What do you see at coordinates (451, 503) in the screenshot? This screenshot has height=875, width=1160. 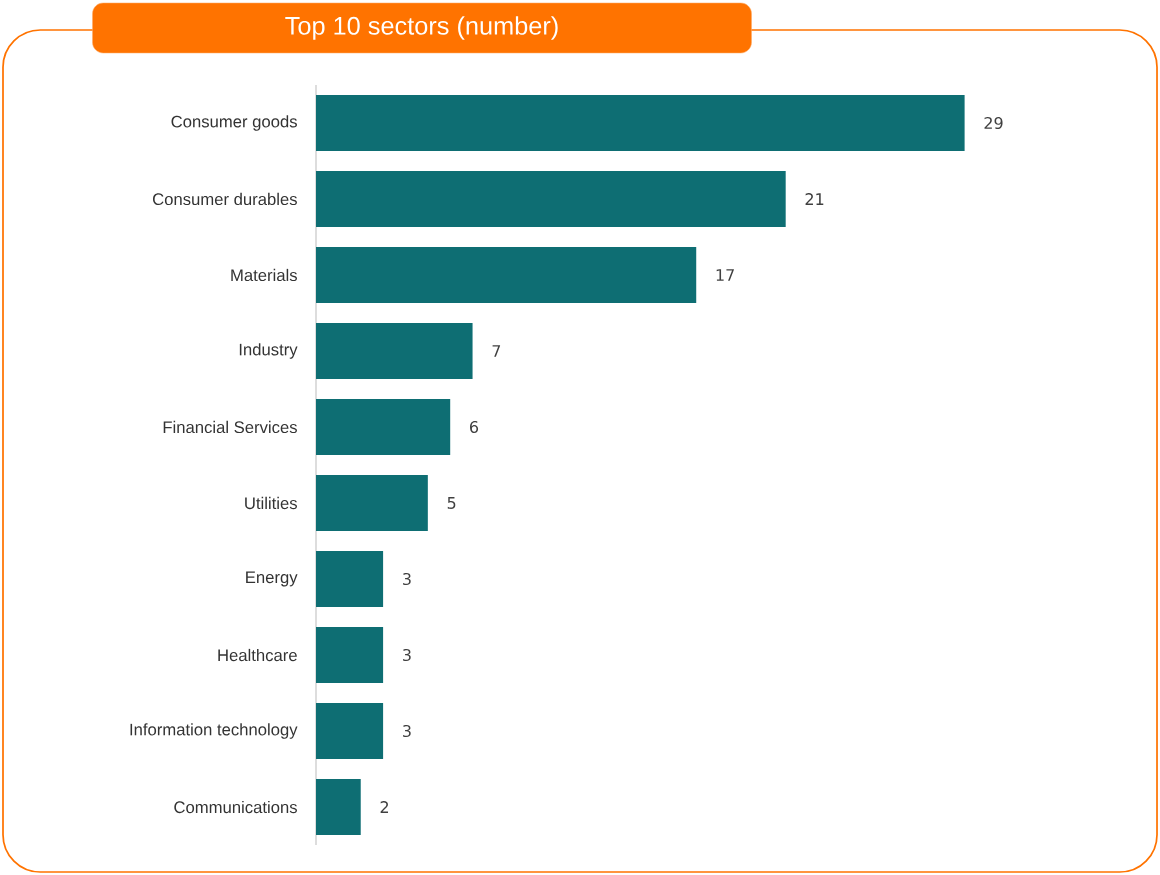 I see `data-label: 5` at bounding box center [451, 503].